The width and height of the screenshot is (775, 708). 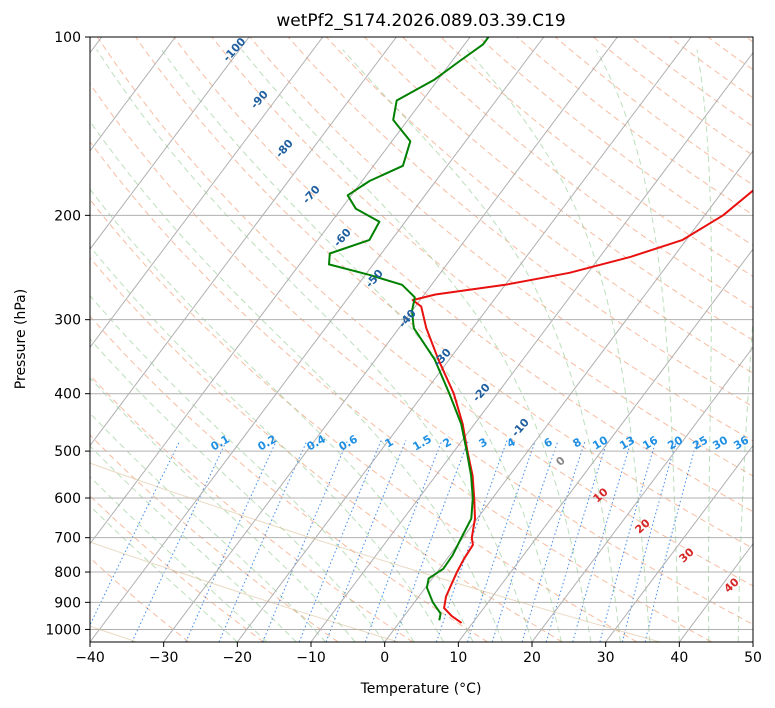 I want to click on x-tick-label: −10, so click(x=311, y=658).